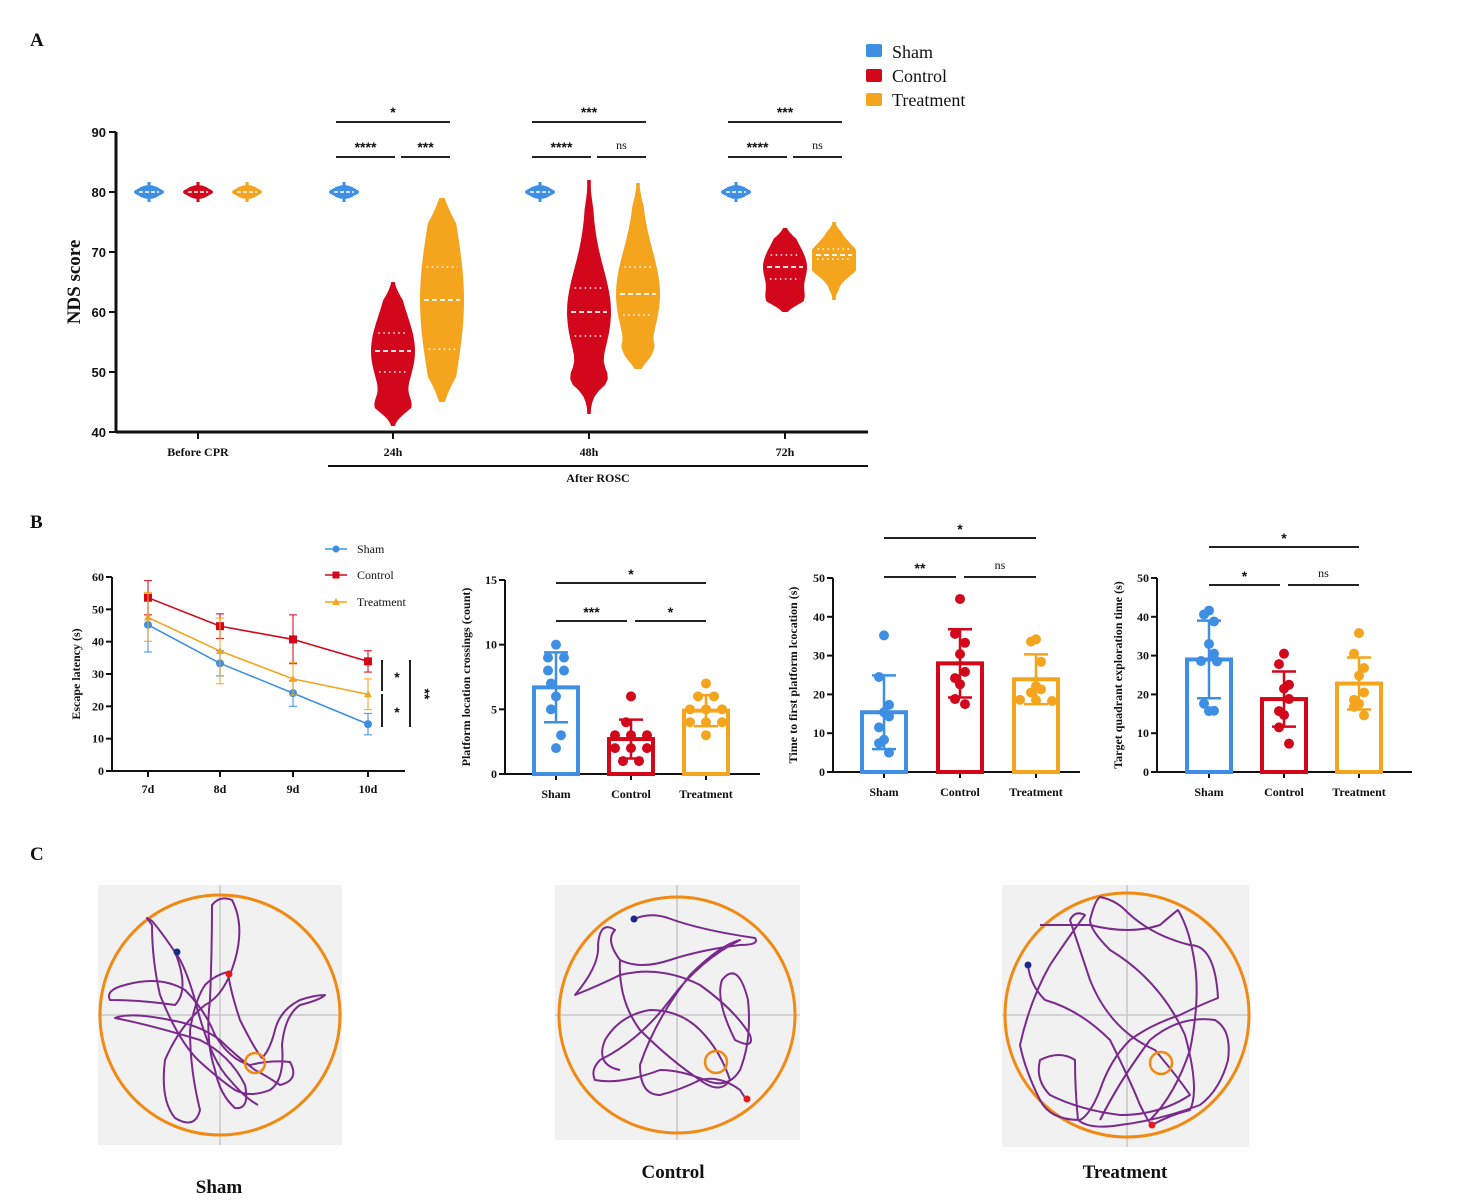  What do you see at coordinates (198, 192) in the screenshot?
I see `violin-control-before-cpr` at bounding box center [198, 192].